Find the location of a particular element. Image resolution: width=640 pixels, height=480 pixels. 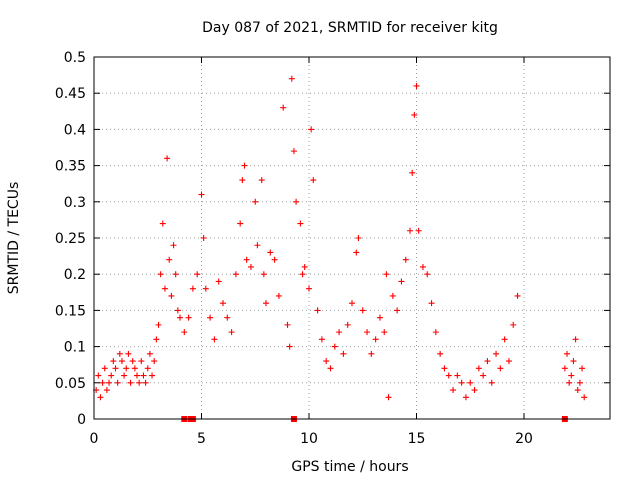

x-tick-label: 20 is located at coordinates (524, 439).